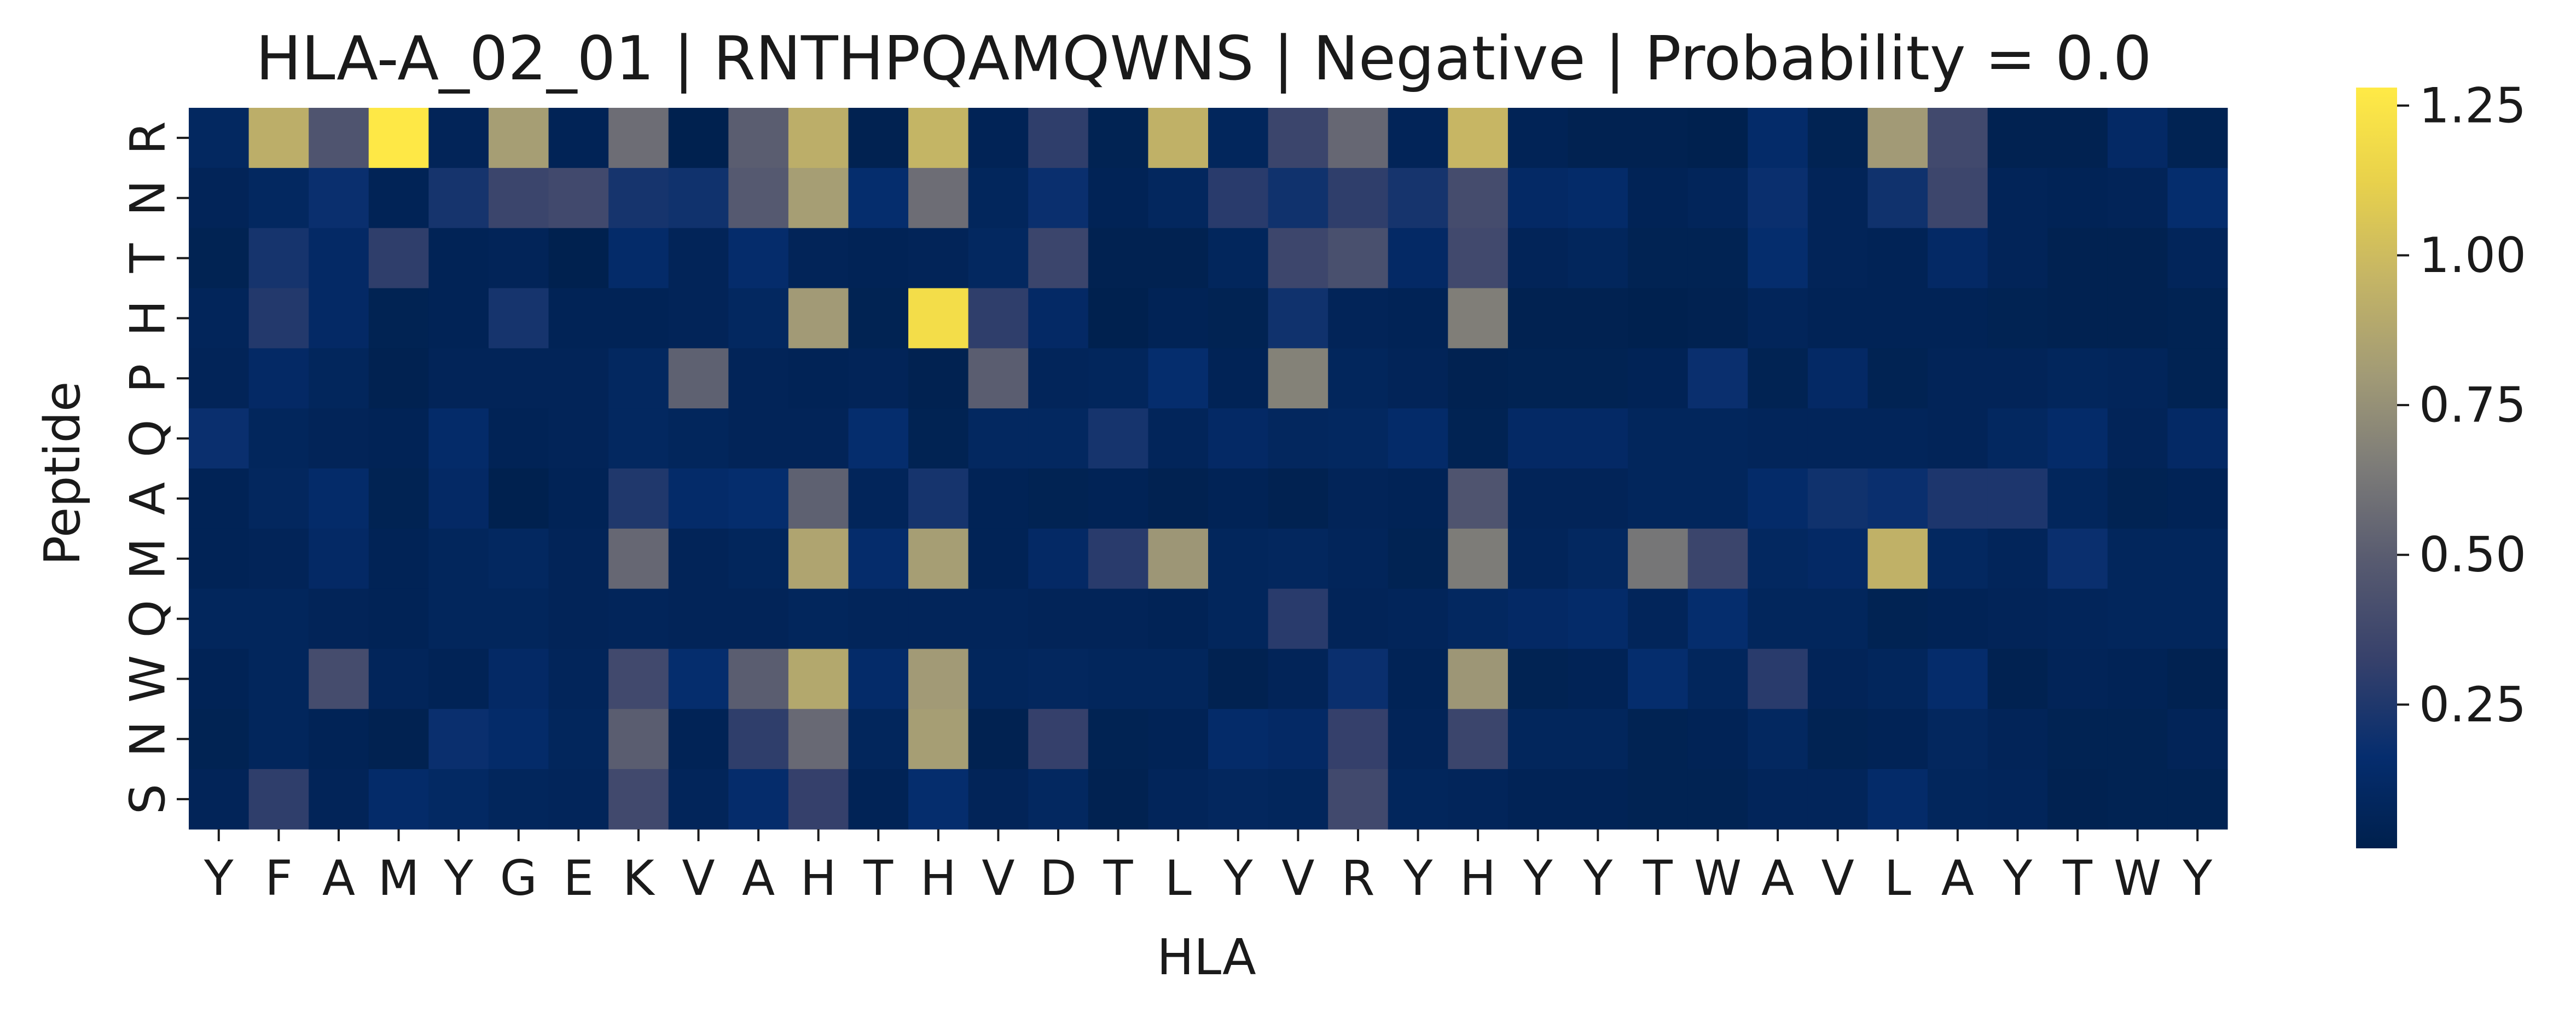 This screenshot has height=1018, width=2576. Describe the element at coordinates (759, 878) in the screenshot. I see `x-tick-label: A` at that location.